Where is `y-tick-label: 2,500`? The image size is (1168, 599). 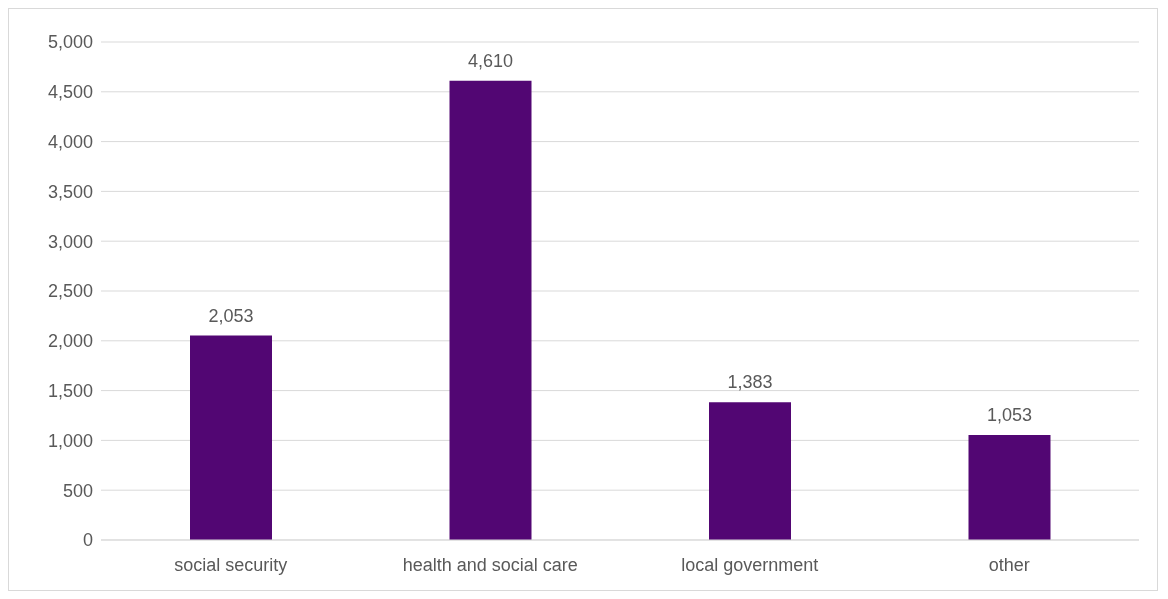 y-tick-label: 2,500 is located at coordinates (70, 291).